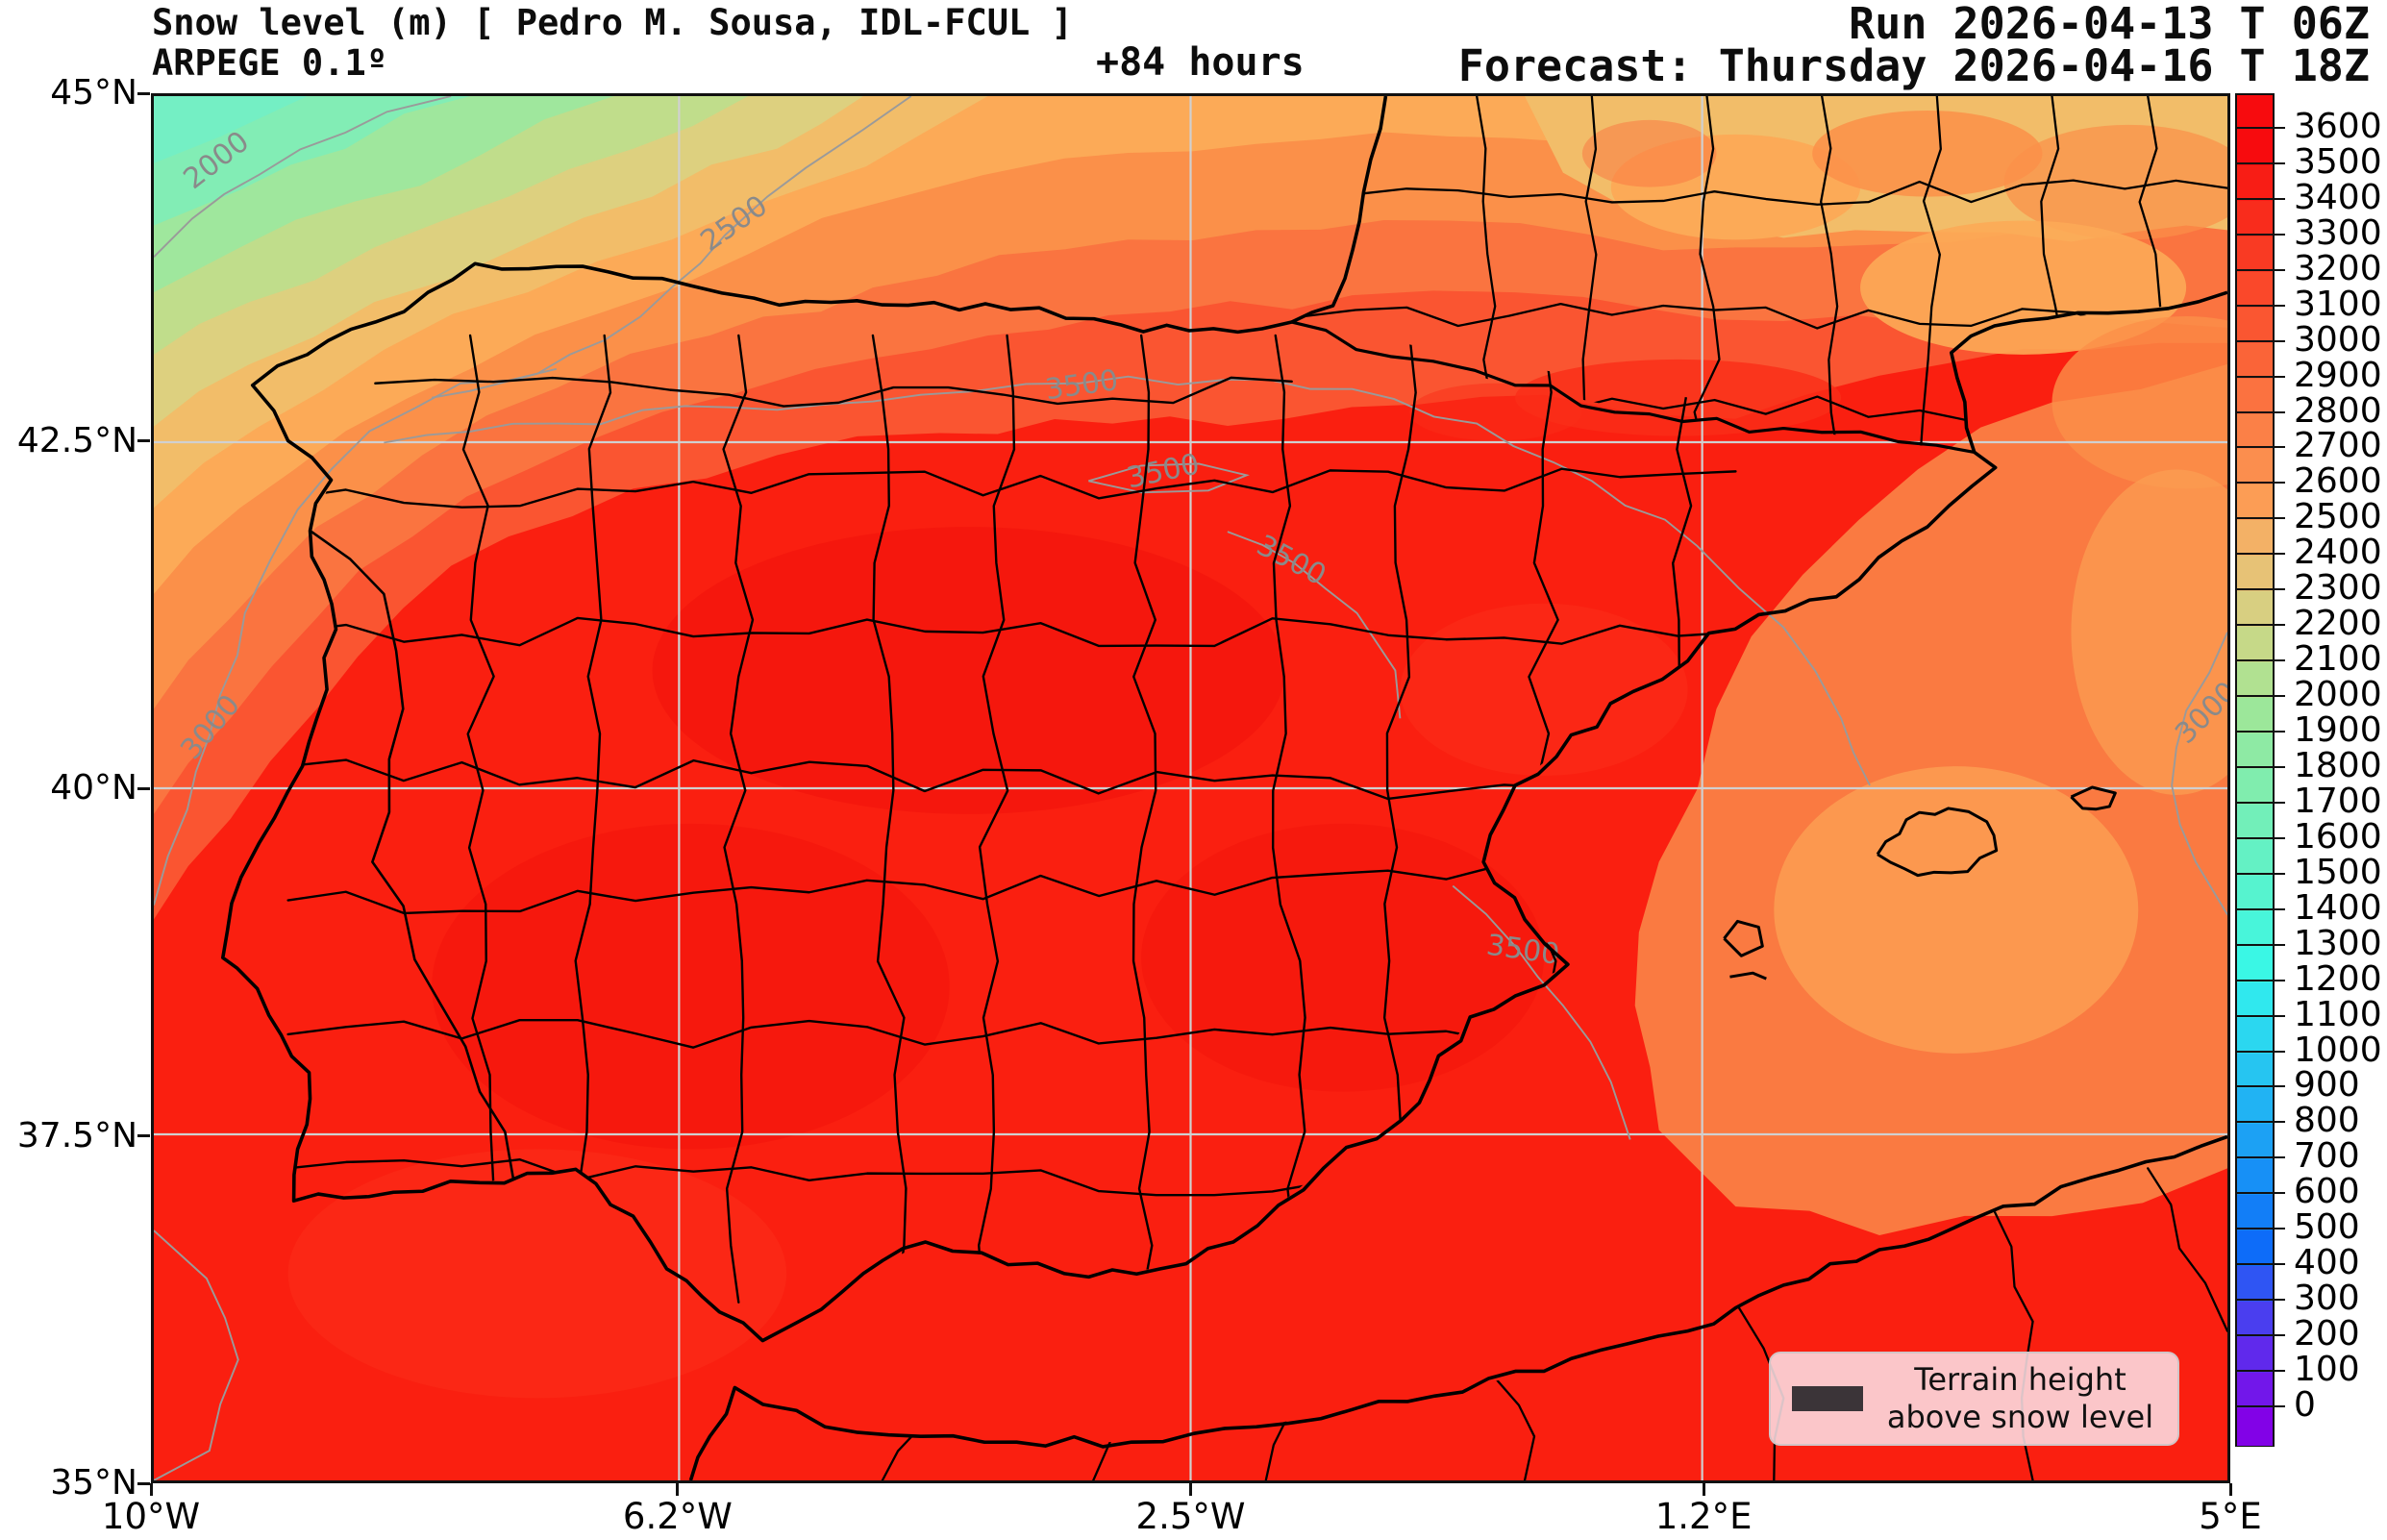  What do you see at coordinates (76, 1135) in the screenshot?
I see `y-axis-label: 37.5°N` at bounding box center [76, 1135].